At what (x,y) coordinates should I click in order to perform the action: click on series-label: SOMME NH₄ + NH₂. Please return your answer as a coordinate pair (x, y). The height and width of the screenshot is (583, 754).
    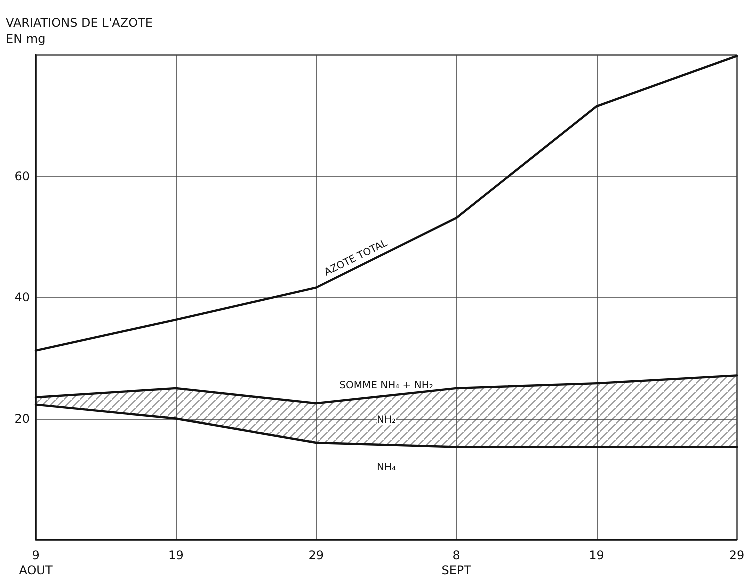
    Looking at the image, I should click on (387, 386).